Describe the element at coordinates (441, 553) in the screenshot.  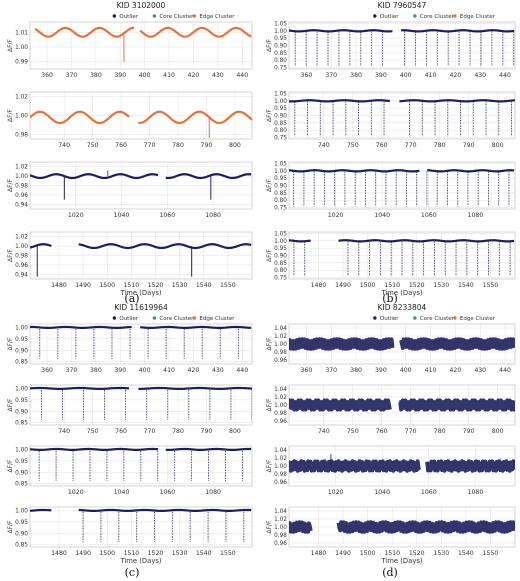
I see `x-tick-label: 1530` at that location.